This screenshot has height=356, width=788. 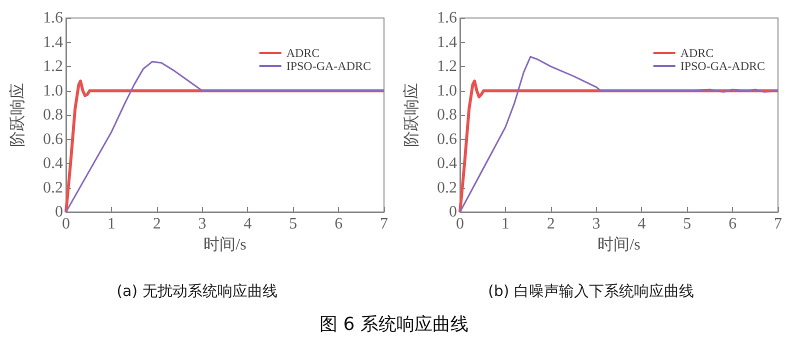 What do you see at coordinates (394, 324) in the screenshot?
I see `caption: 图 6 系统响应曲线` at bounding box center [394, 324].